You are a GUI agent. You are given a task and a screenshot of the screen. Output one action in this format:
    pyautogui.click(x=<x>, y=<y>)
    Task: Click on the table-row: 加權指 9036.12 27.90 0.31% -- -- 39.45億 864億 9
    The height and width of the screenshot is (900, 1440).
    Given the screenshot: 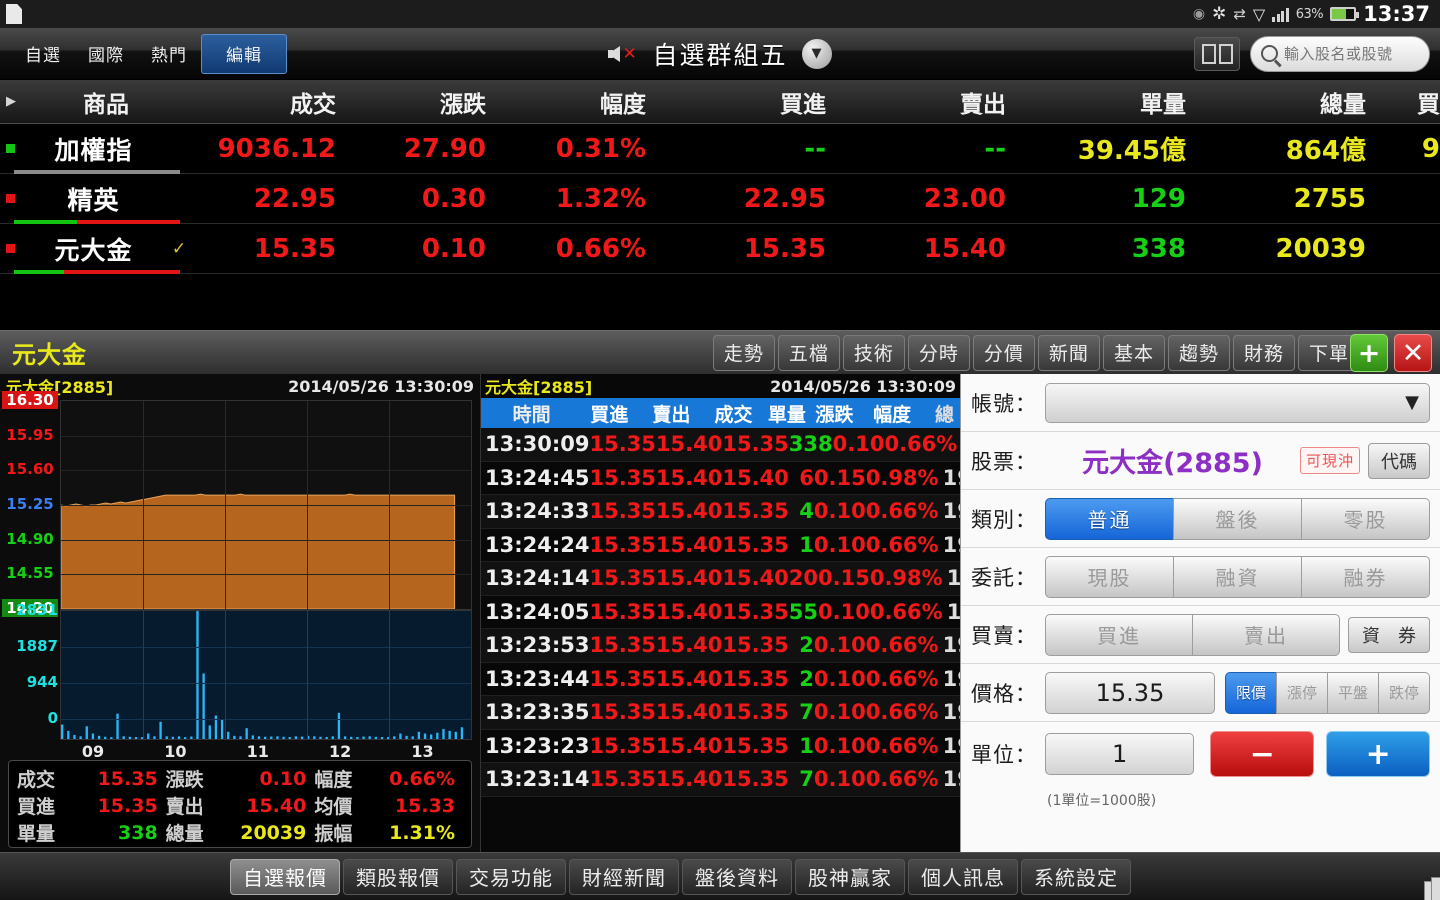 What is the action you would take?
    pyautogui.click(x=720, y=149)
    